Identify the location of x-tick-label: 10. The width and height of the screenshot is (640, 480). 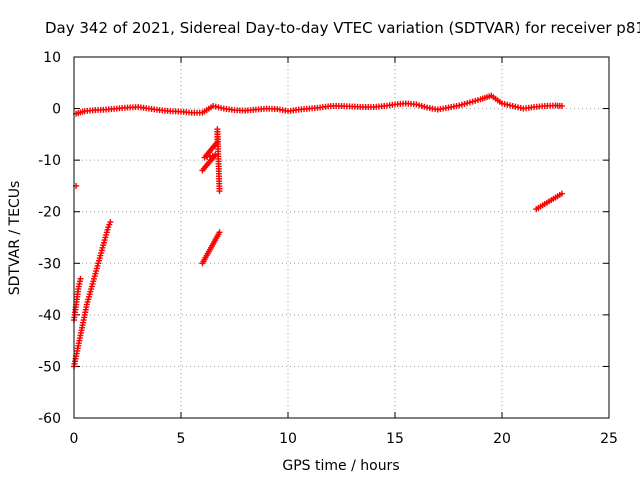
(288, 439).